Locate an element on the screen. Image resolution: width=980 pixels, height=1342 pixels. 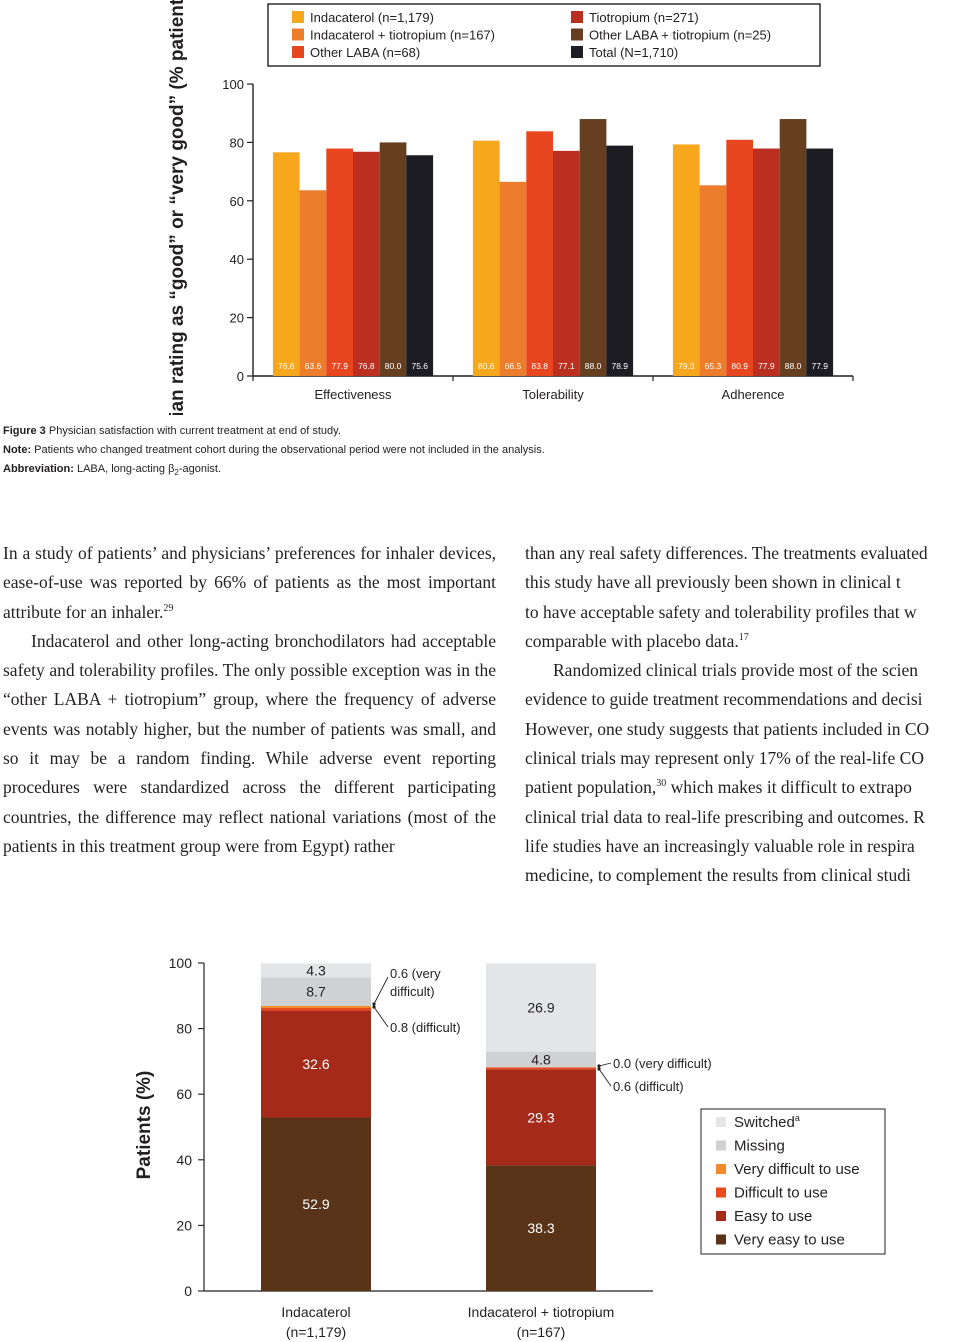
annotation-label: 0.8 (difficult) is located at coordinates (425, 1027).